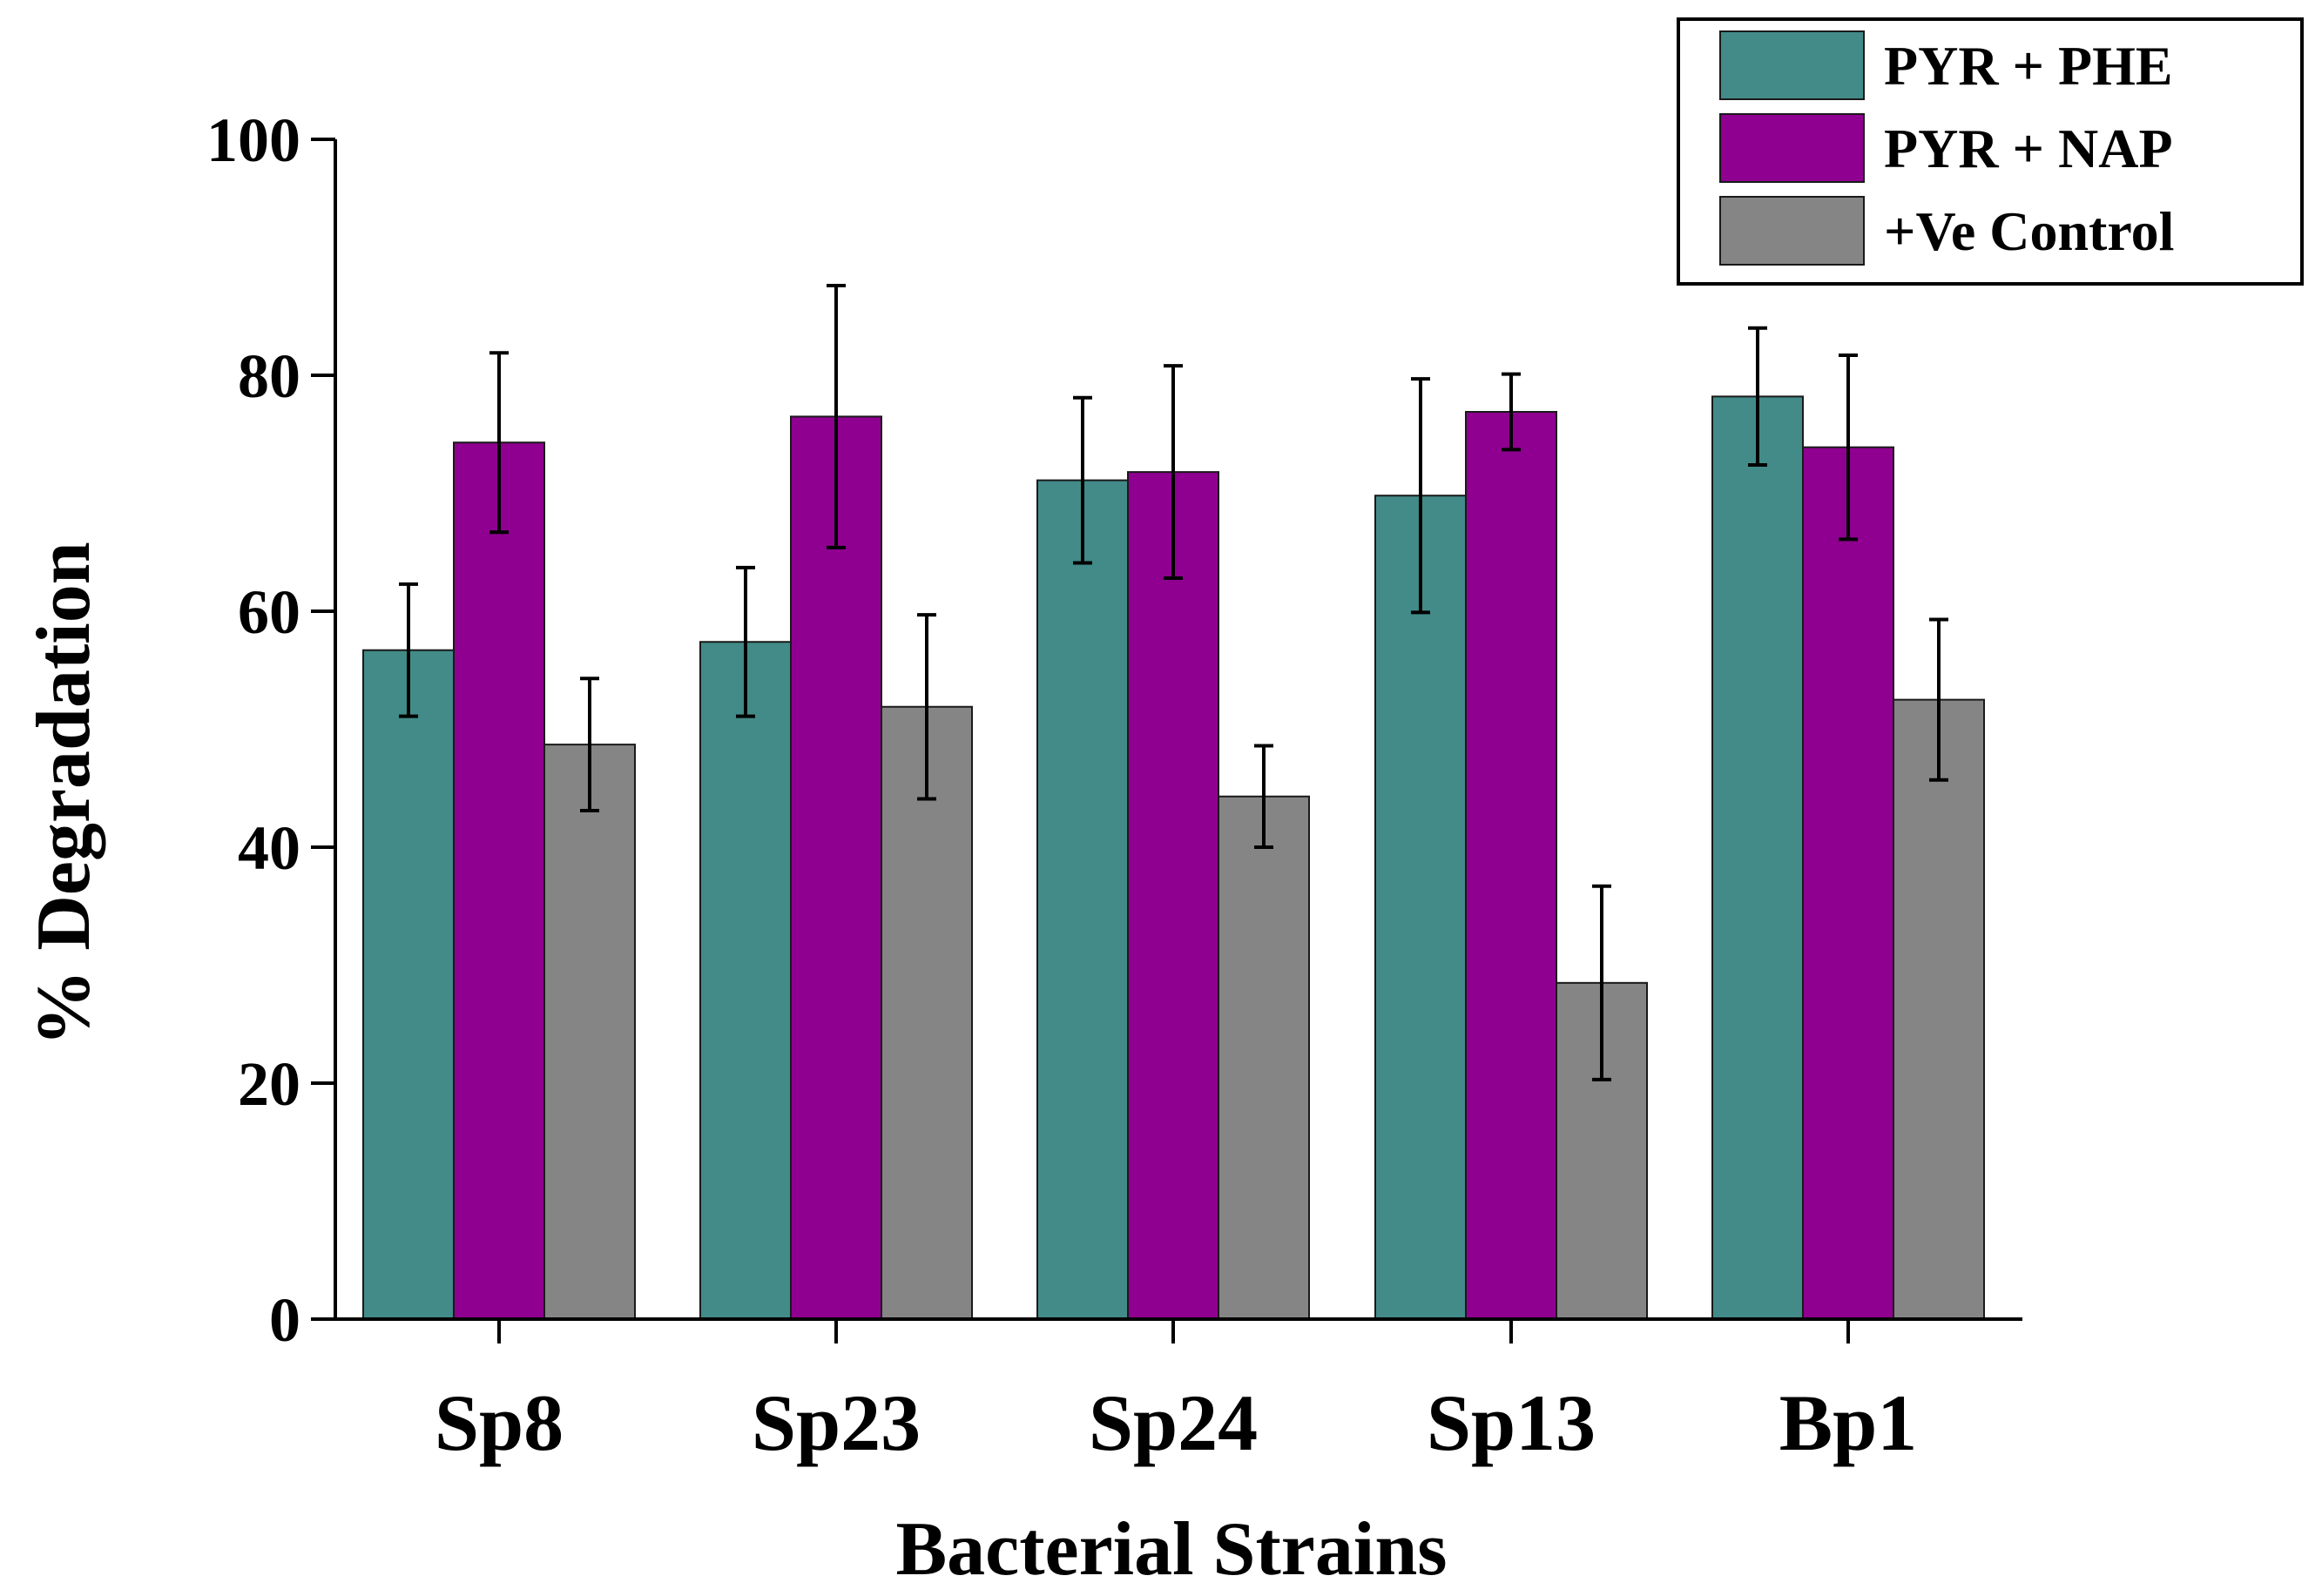 The height and width of the screenshot is (1596, 2322). Describe the element at coordinates (269, 376) in the screenshot. I see `y-tick-label-80: 80` at that location.